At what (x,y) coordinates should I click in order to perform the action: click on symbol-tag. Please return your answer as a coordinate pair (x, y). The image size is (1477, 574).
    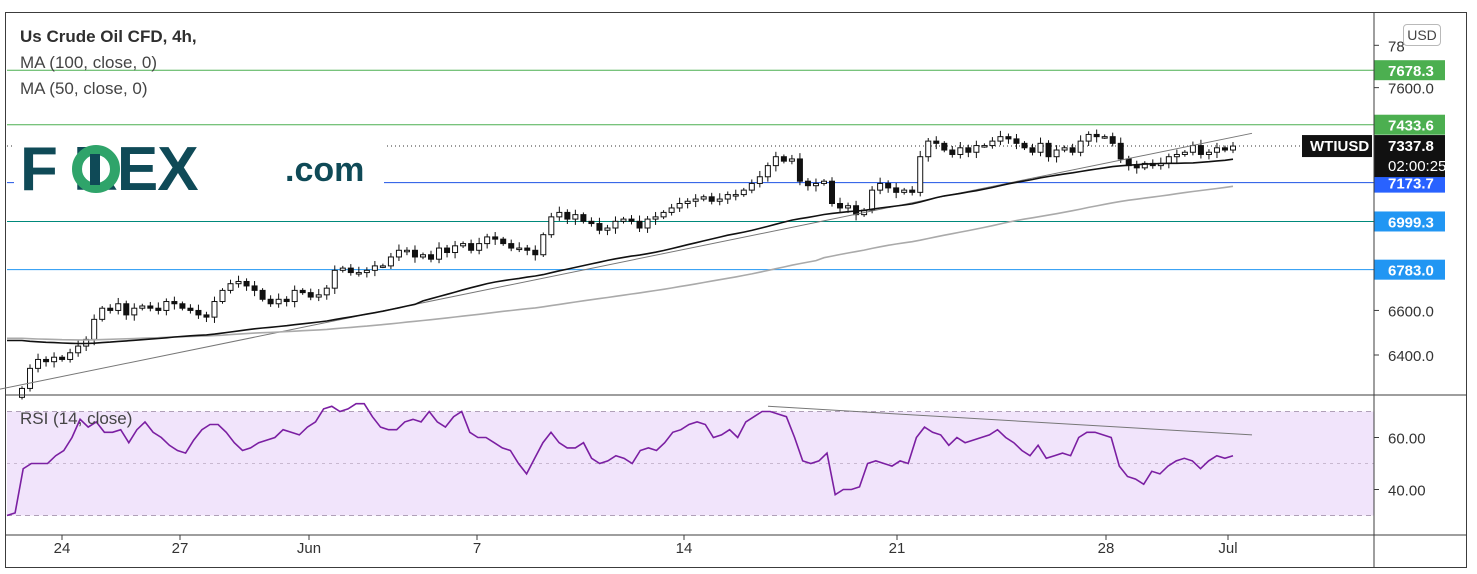
    Looking at the image, I should click on (1337, 146).